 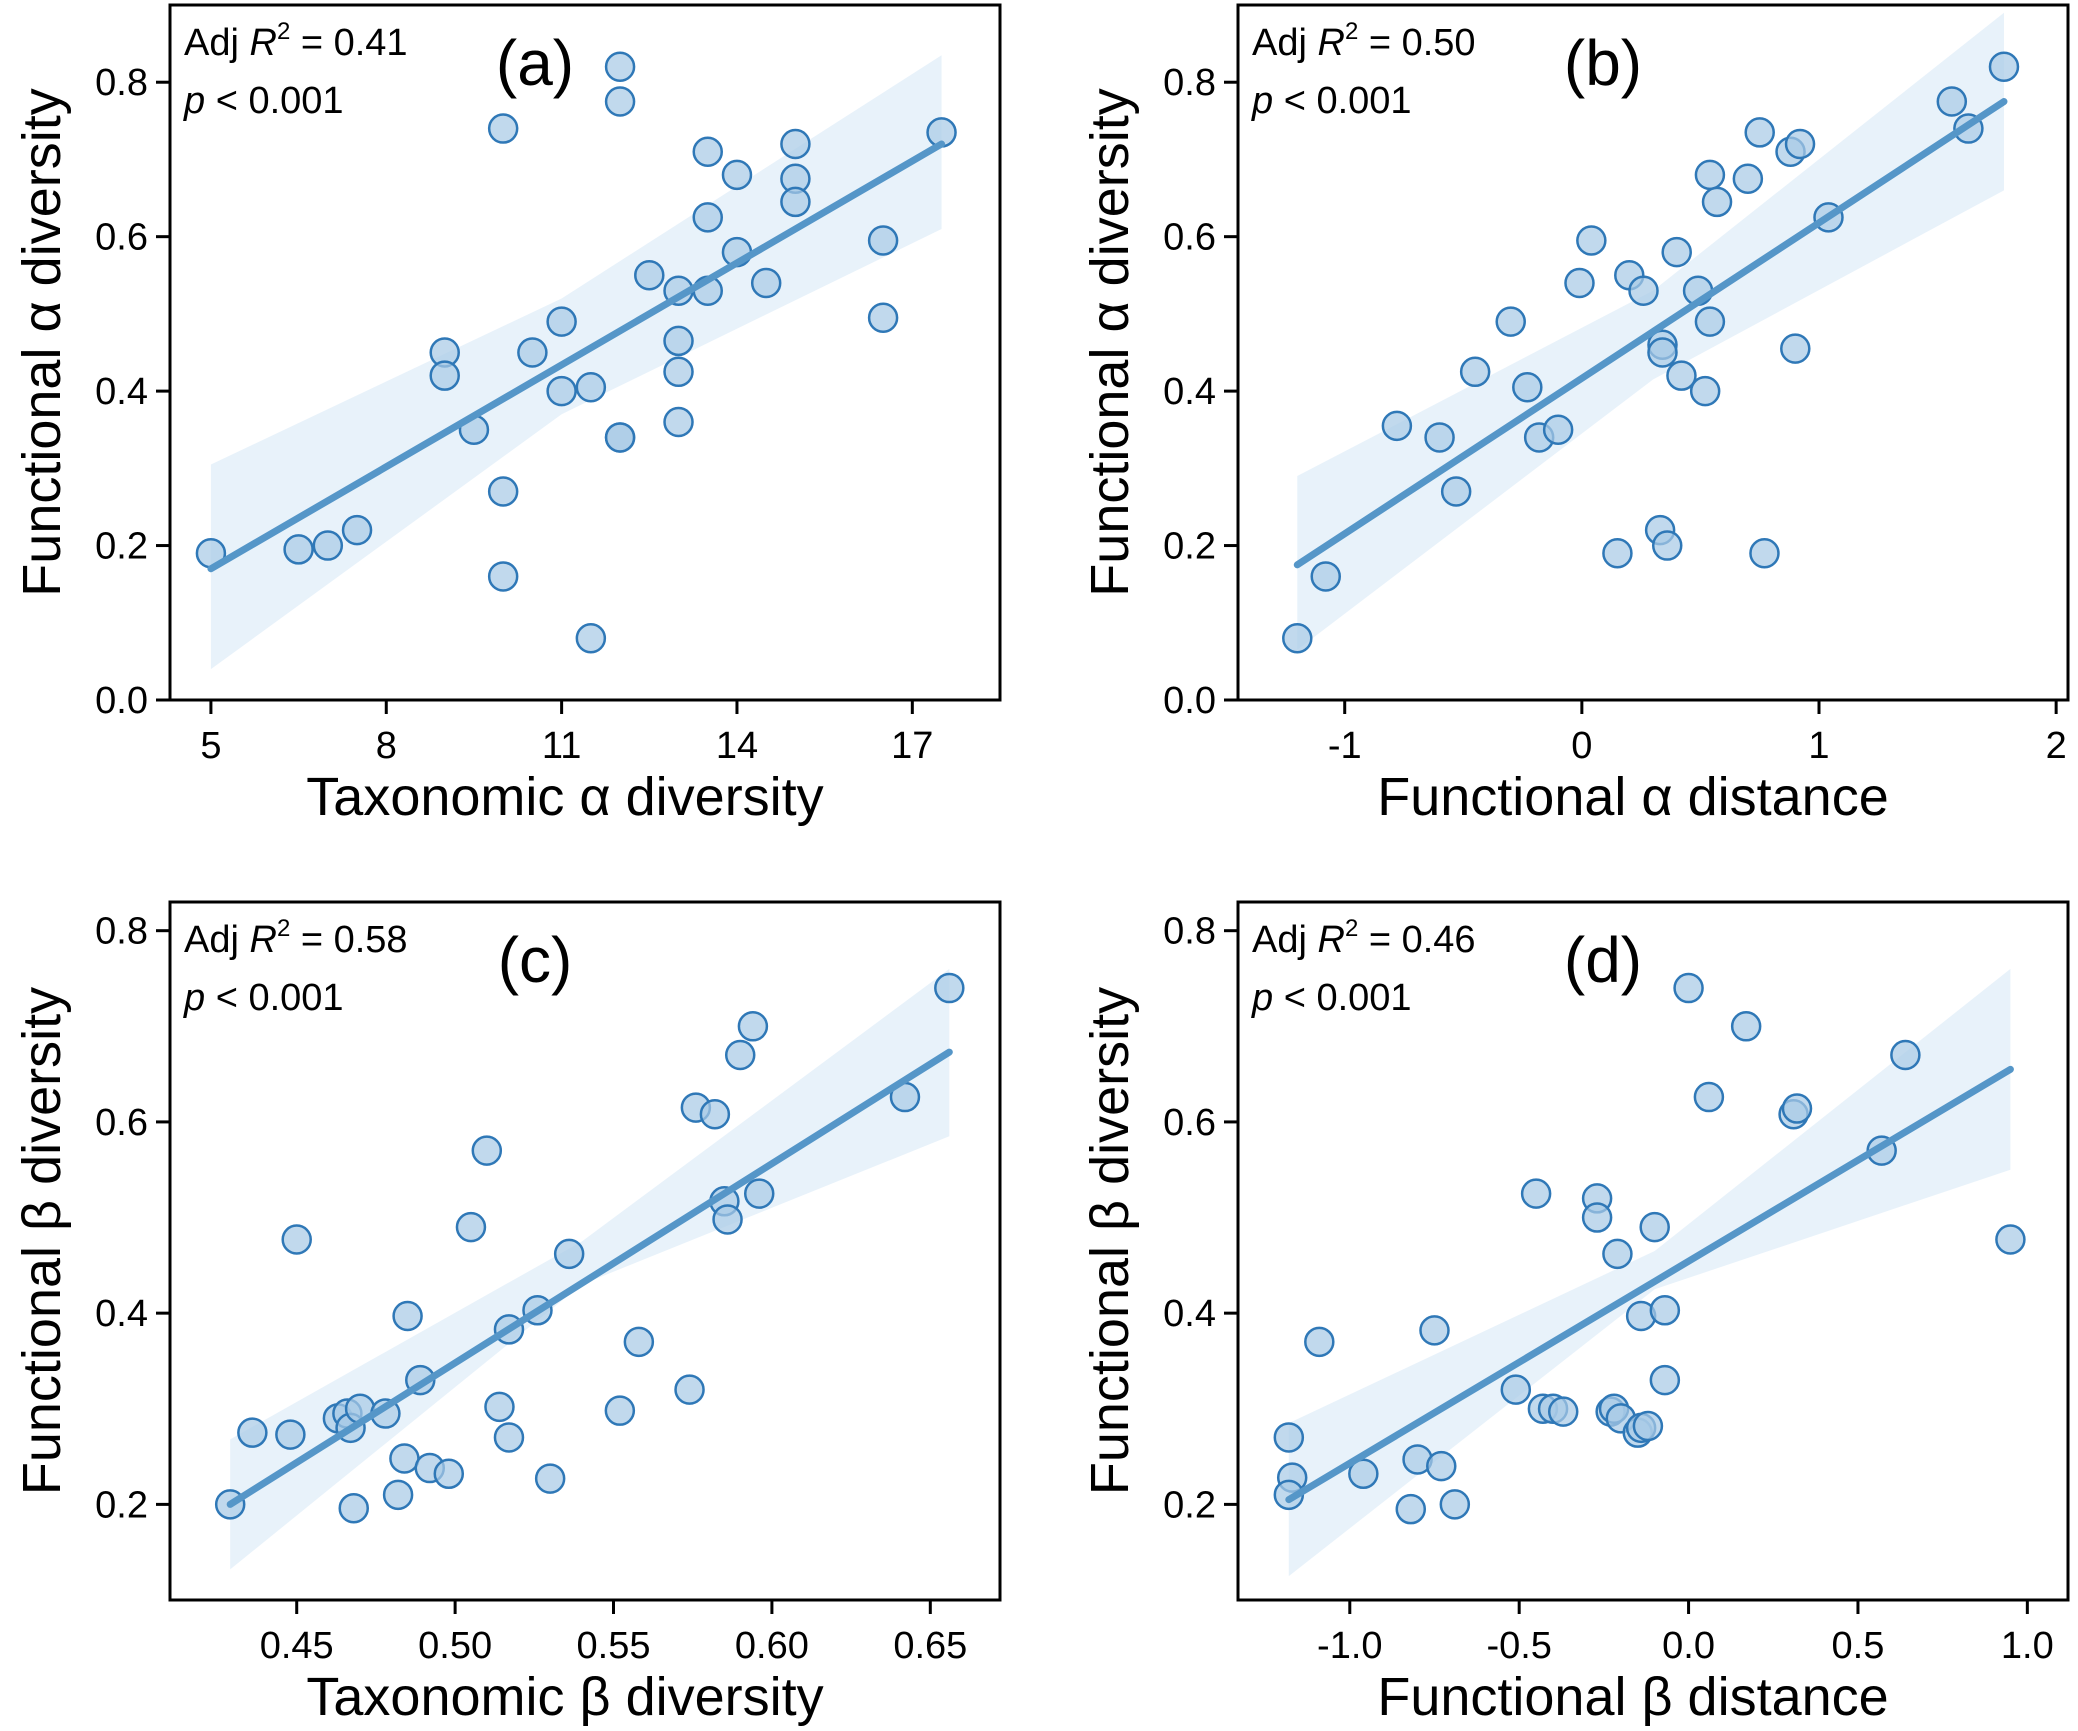 What do you see at coordinates (1818, 746) in the screenshot?
I see `x-tick-label: 1` at bounding box center [1818, 746].